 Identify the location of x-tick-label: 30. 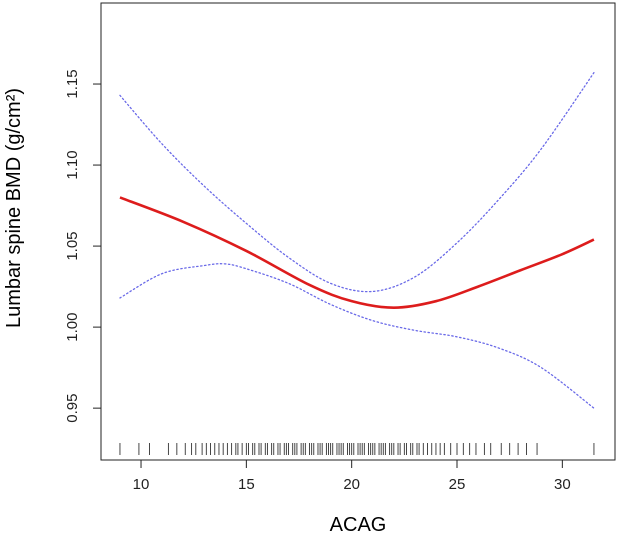
(562, 484).